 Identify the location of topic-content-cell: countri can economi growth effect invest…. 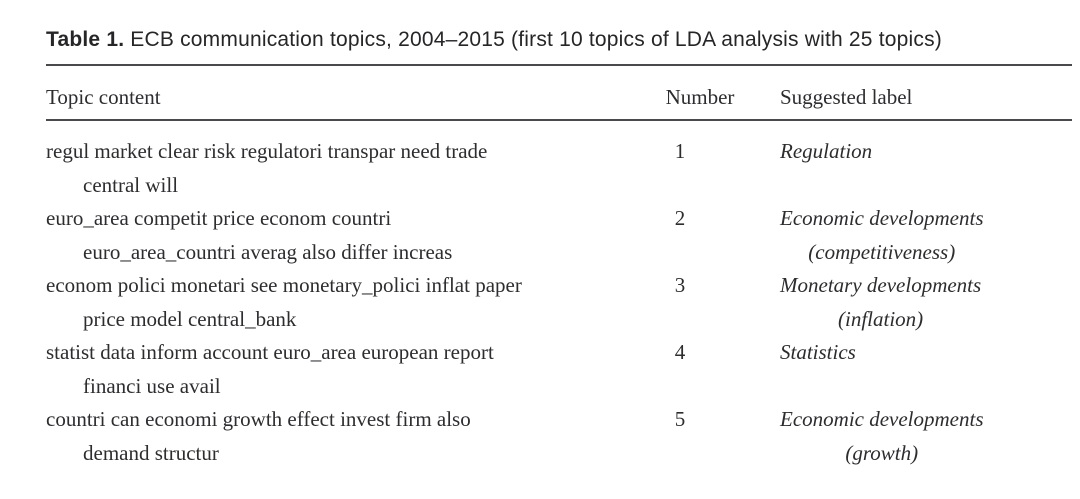
(343, 436).